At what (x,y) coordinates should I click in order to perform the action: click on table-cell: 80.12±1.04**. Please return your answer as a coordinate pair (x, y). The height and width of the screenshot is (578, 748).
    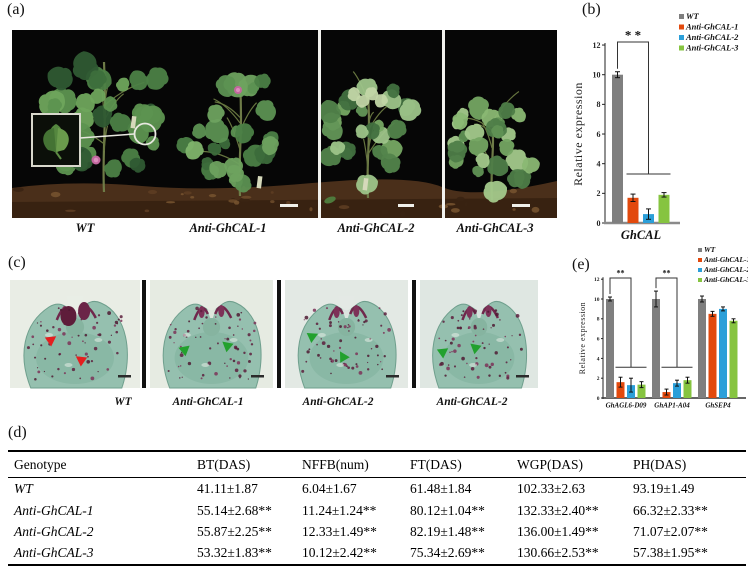
    Looking at the image, I should click on (447, 510).